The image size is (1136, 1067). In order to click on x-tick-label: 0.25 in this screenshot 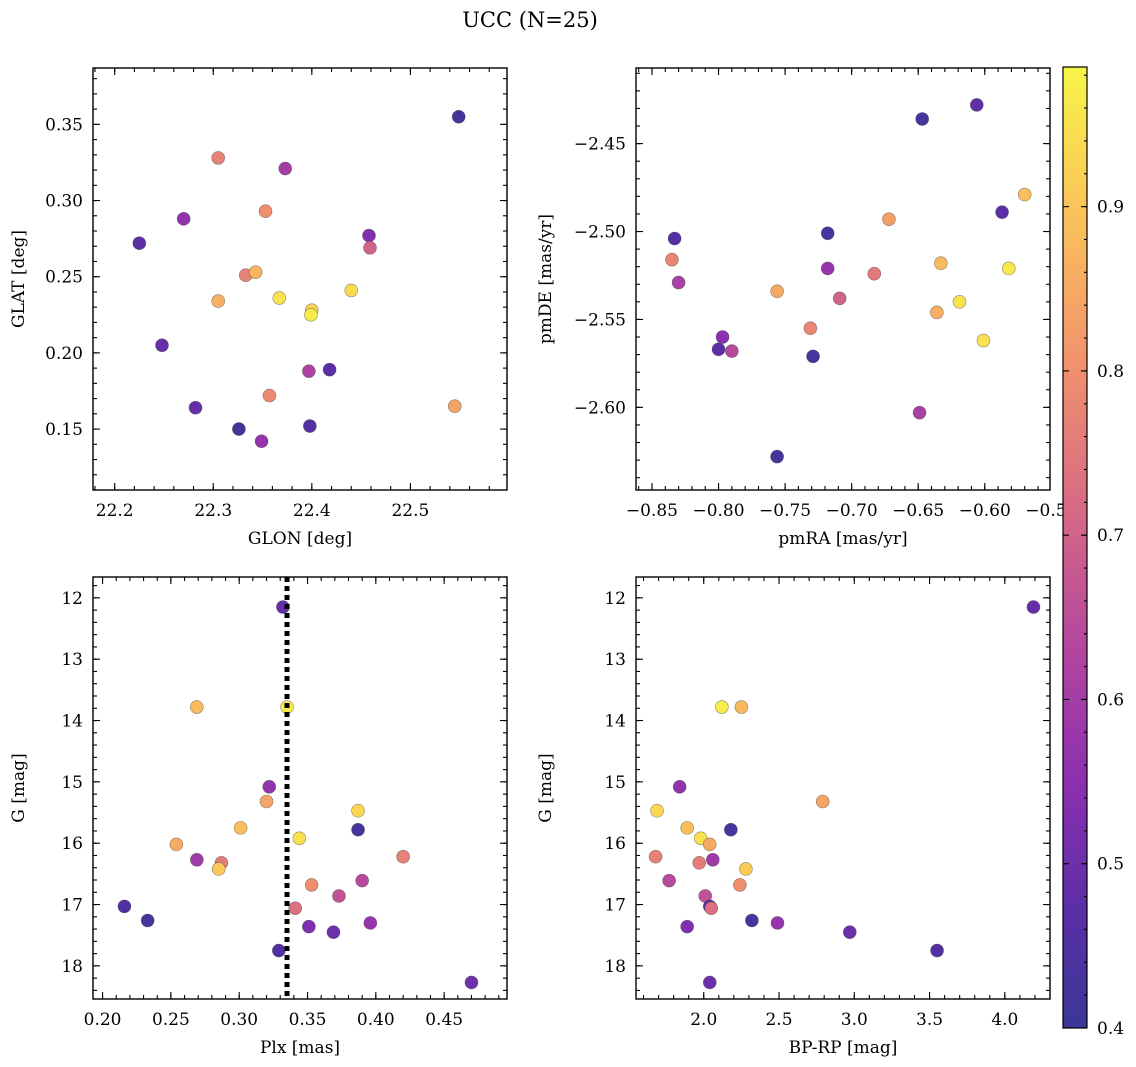, I will do `click(171, 1020)`.